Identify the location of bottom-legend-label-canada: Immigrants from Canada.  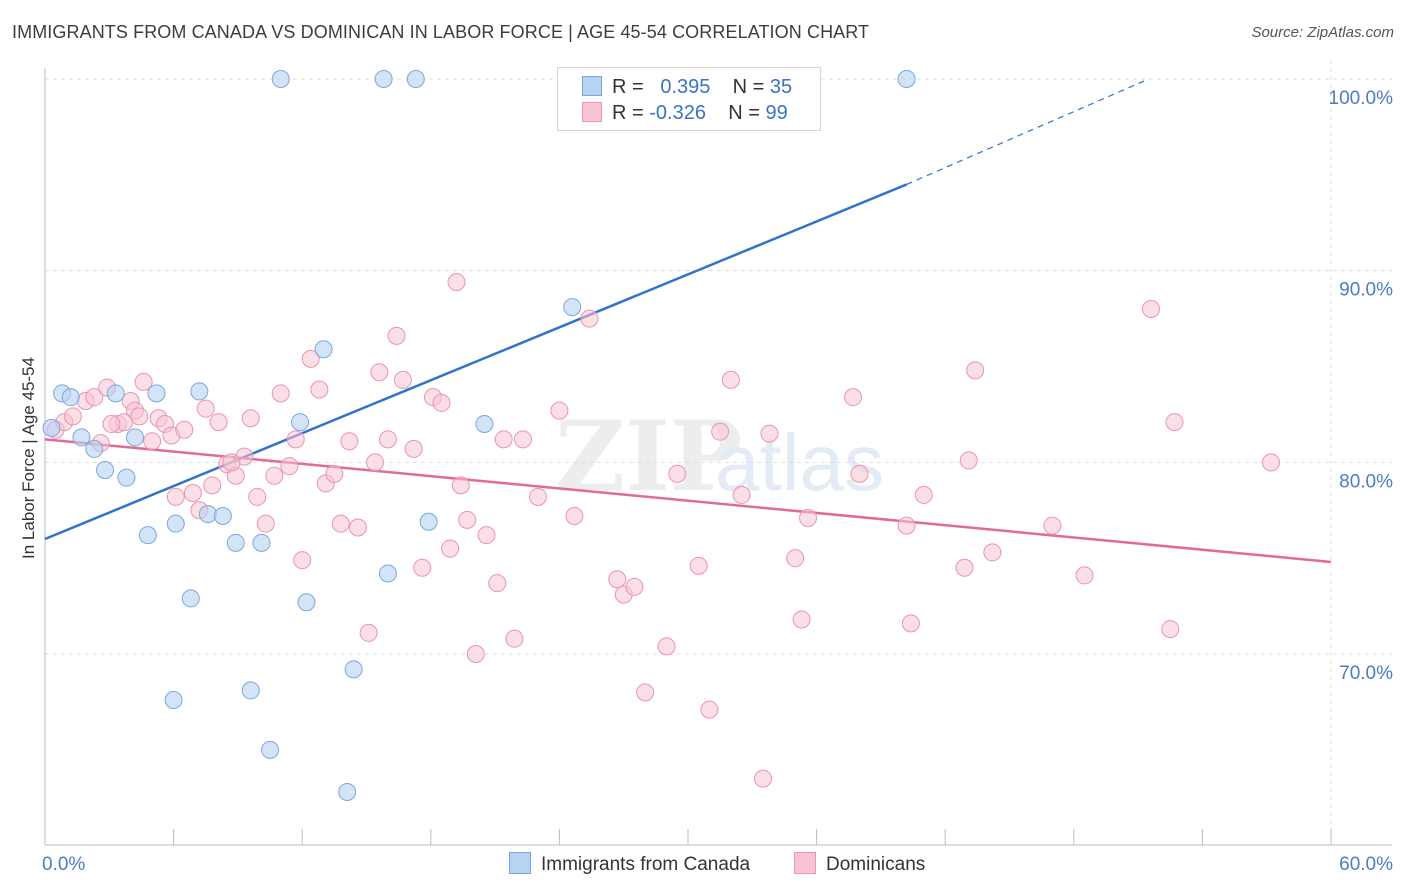
(646, 864).